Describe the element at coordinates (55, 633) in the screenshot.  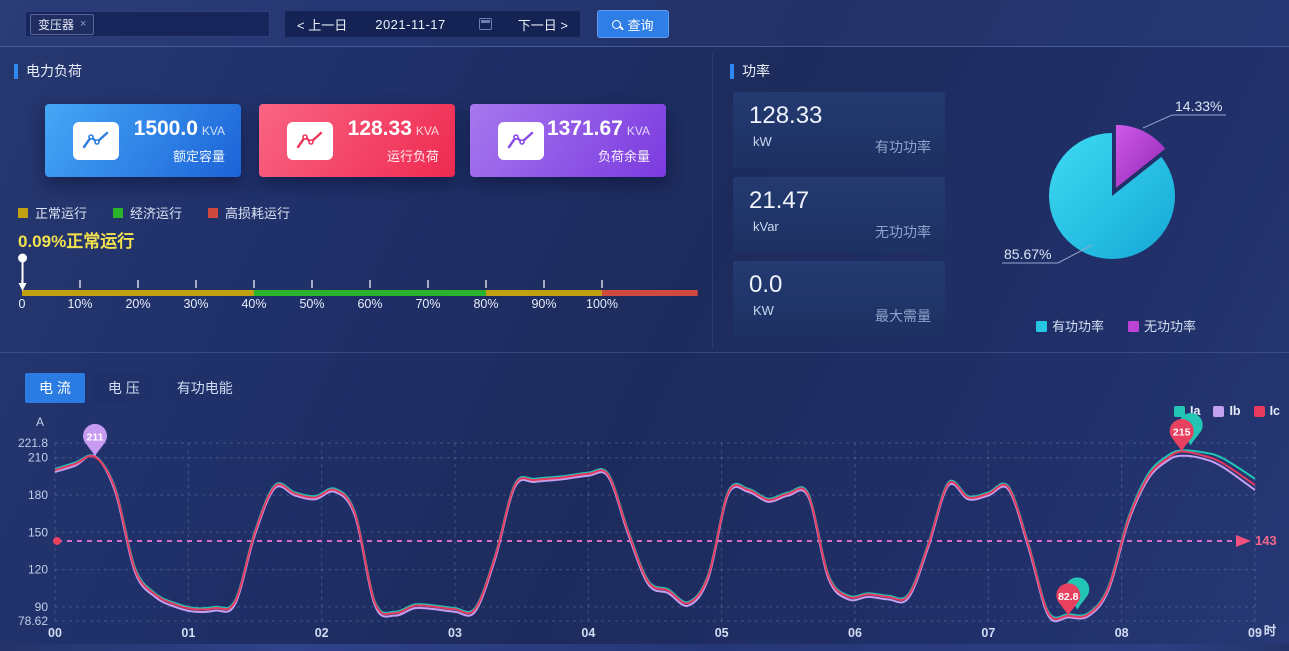
I see `svg-text: 00` at that location.